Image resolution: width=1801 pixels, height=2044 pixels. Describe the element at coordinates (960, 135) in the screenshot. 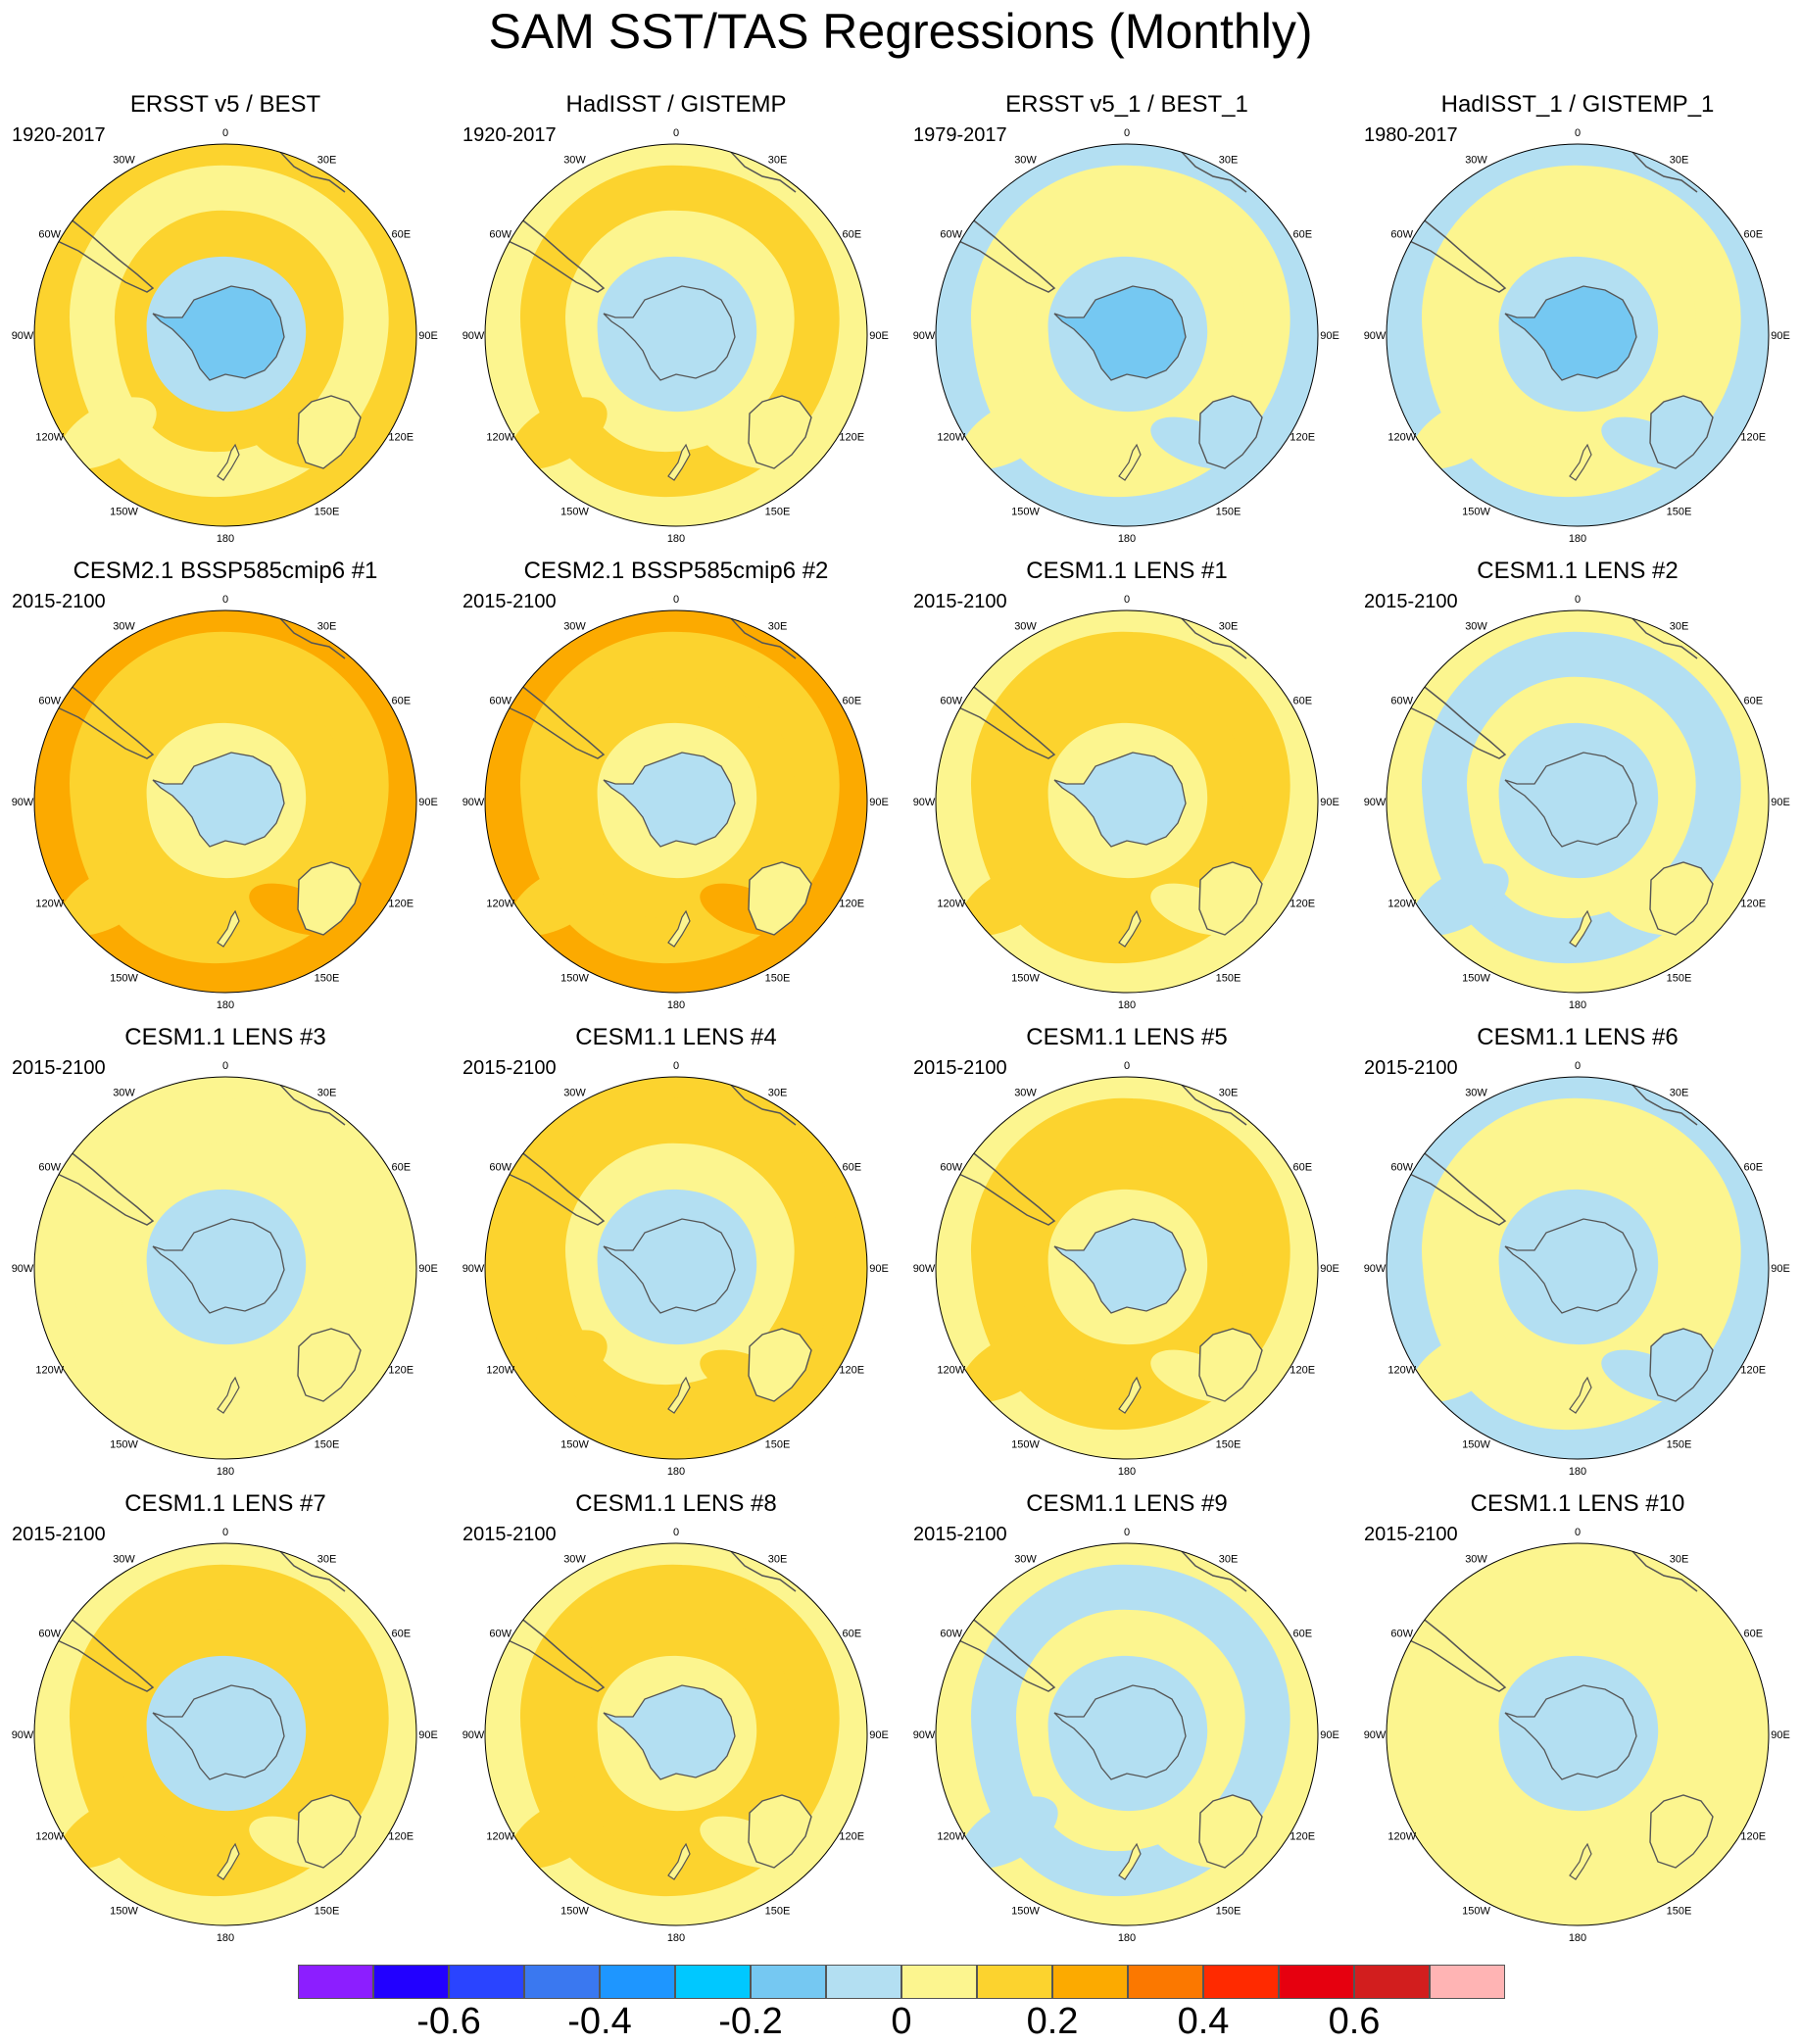

I see `panel-period: 1979-2017` at that location.